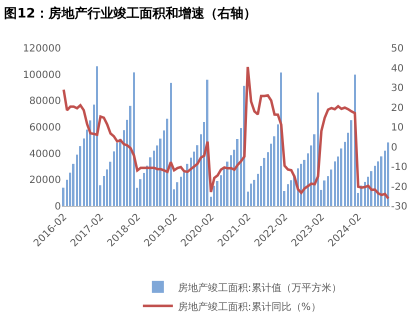  What do you see at coordinates (45, 154) in the screenshot?
I see `y-tick-label: 40000` at bounding box center [45, 154].